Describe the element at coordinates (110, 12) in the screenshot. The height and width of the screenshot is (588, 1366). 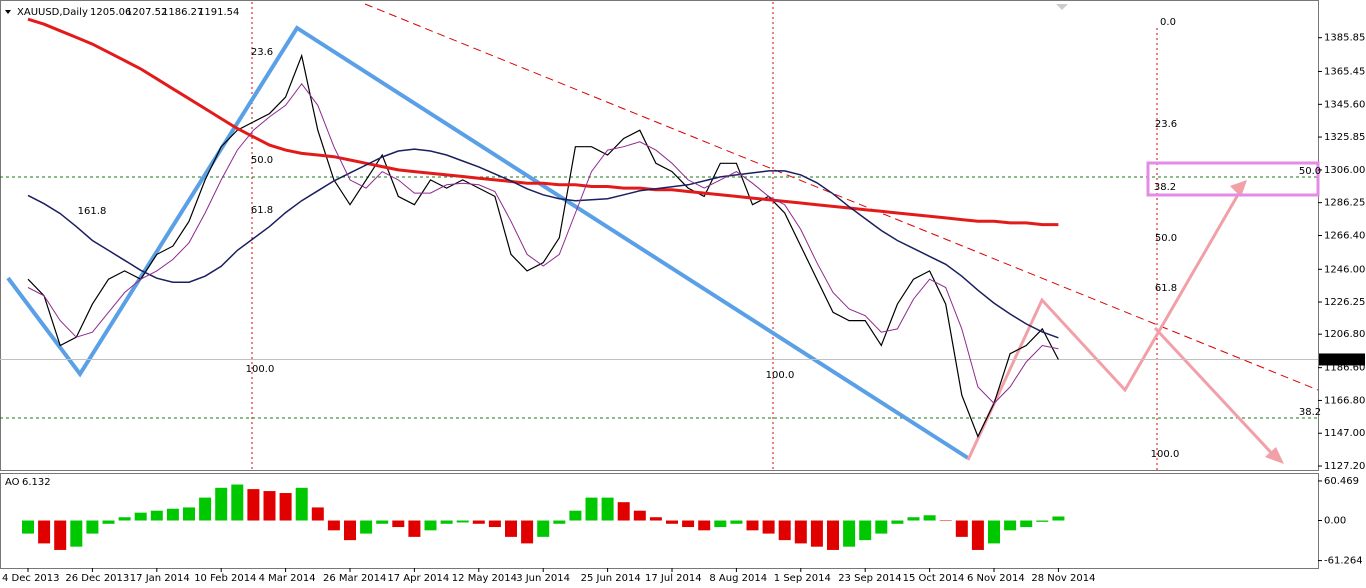
I see `ohlc-open: 1205.06` at that location.